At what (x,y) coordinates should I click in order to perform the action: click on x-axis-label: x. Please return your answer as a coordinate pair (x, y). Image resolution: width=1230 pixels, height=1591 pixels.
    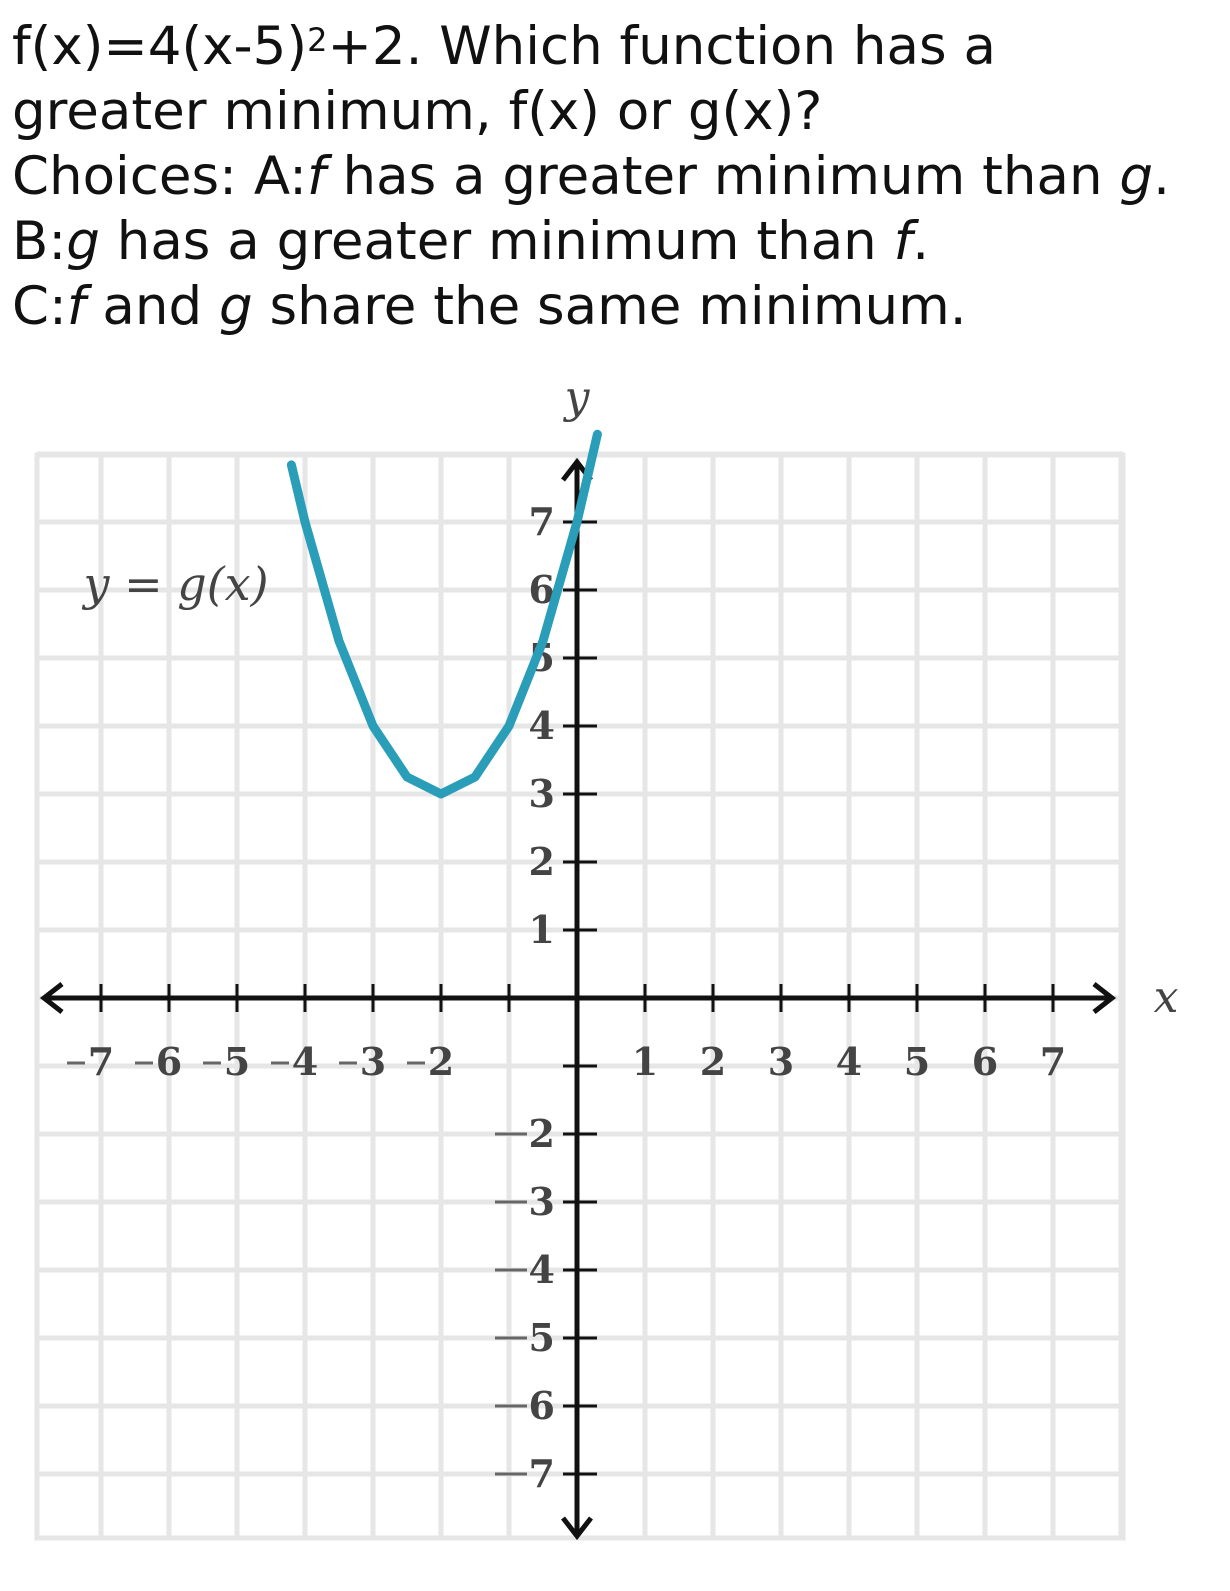
    Looking at the image, I should click on (1166, 997).